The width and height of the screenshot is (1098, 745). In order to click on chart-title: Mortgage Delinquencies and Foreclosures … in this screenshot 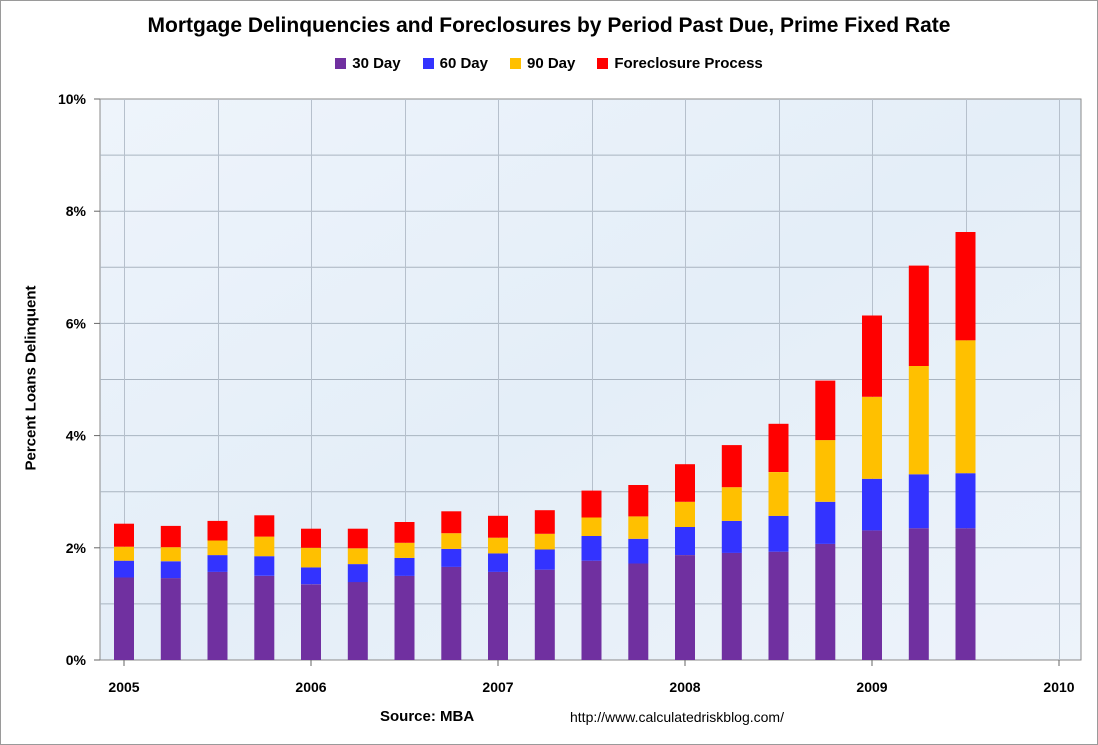, I will do `click(549, 25)`.